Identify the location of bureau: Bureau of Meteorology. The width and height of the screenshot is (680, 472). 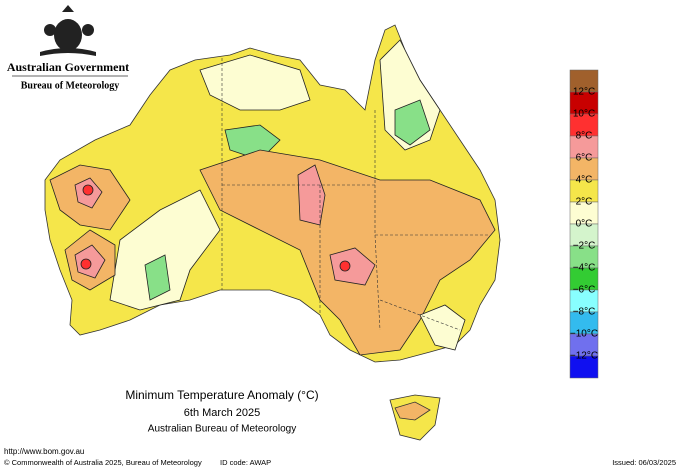
(70, 85).